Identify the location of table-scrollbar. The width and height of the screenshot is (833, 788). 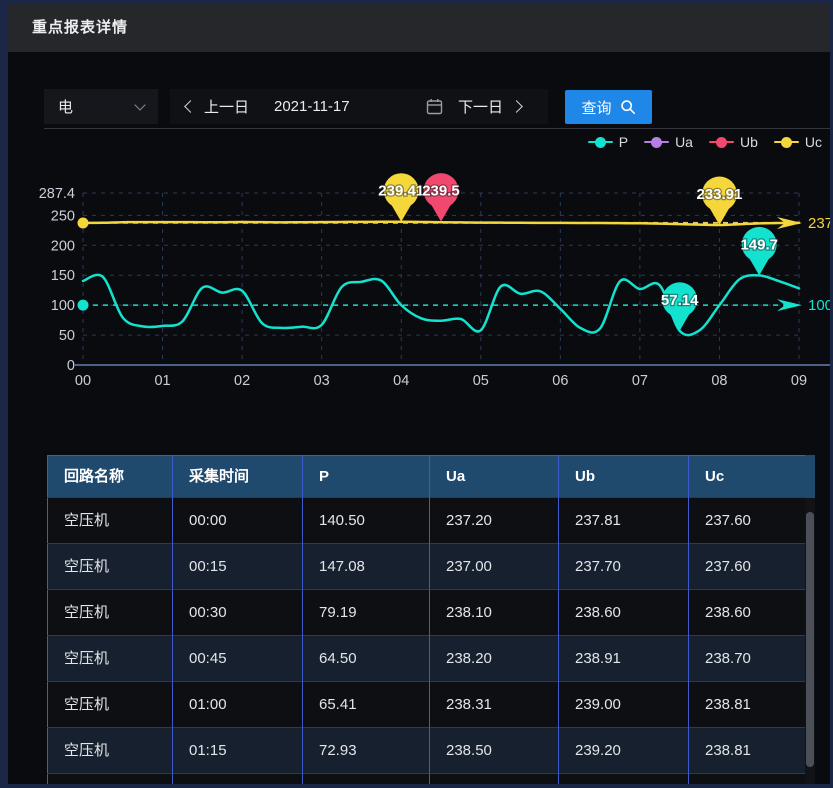
(810, 619).